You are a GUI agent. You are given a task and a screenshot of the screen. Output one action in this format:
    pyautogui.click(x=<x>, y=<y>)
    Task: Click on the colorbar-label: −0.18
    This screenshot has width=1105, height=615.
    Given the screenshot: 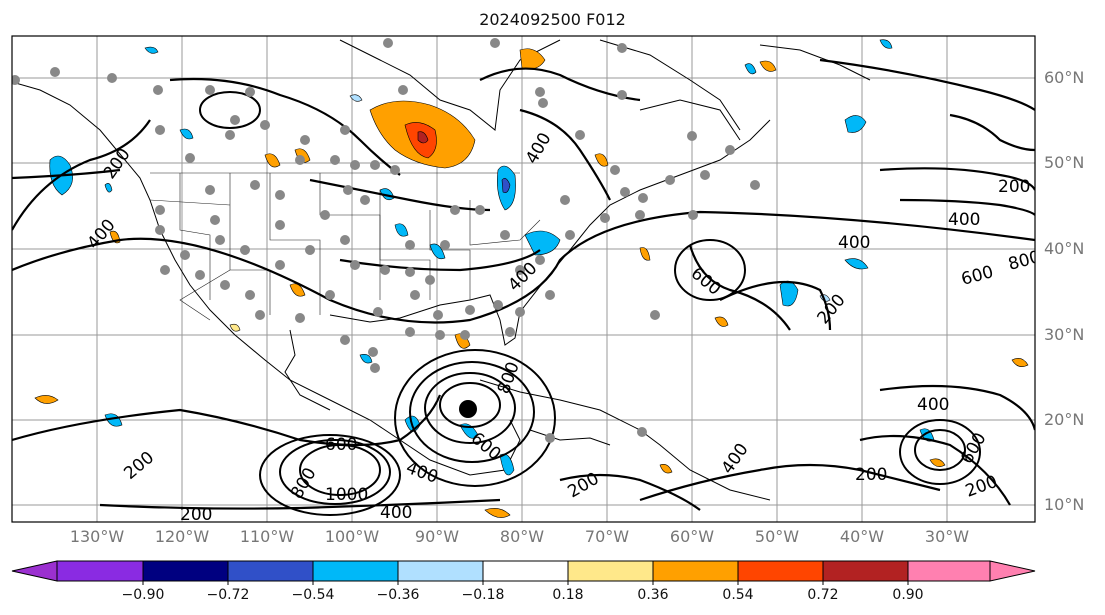 What is the action you would take?
    pyautogui.click(x=483, y=595)
    